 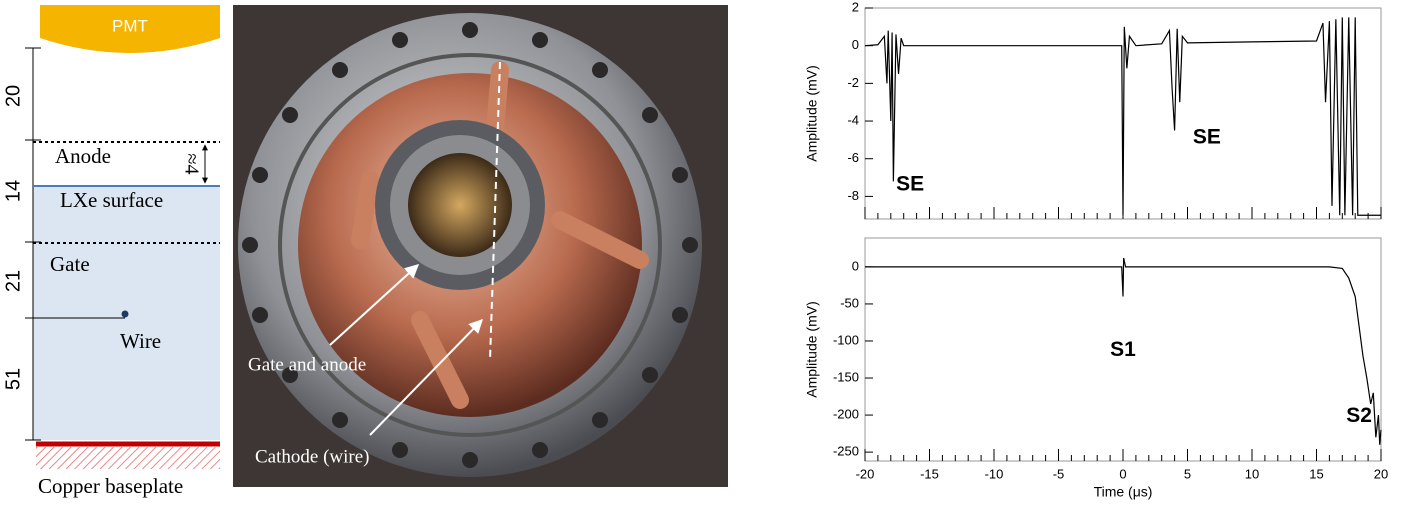 What do you see at coordinates (1187, 473) in the screenshot?
I see `x-tick-label: 5` at bounding box center [1187, 473].